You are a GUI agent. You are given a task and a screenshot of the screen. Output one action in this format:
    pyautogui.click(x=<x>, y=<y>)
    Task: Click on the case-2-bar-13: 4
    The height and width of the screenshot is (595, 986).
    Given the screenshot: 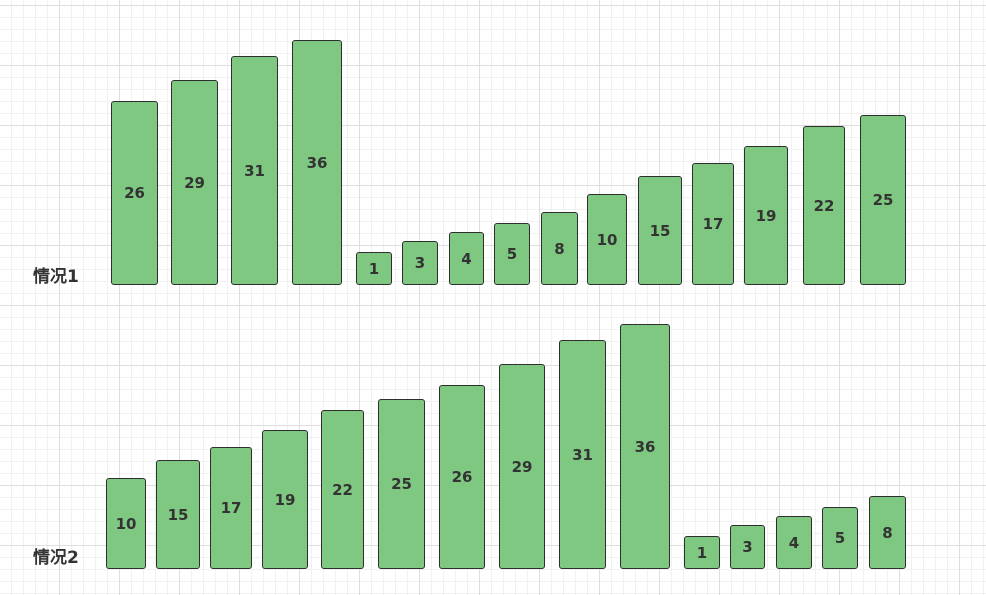 What is the action you would take?
    pyautogui.click(x=794, y=542)
    